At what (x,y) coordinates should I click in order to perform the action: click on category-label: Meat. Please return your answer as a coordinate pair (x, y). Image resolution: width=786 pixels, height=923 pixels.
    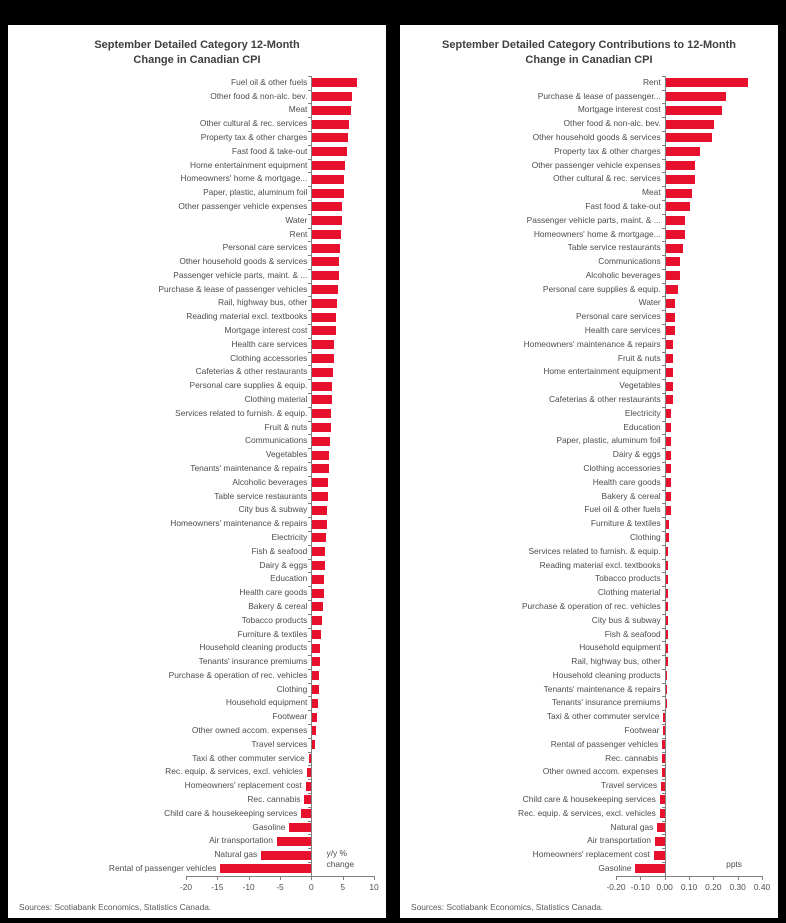
    Looking at the image, I should click on (298, 109).